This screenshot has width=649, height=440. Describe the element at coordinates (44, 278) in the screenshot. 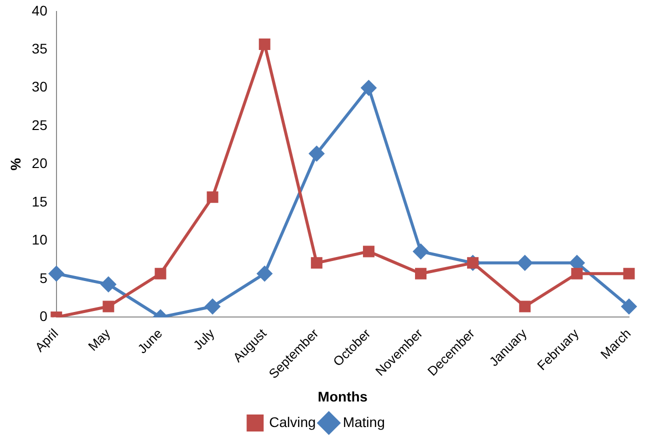

I see `y-tick-label: 5` at that location.